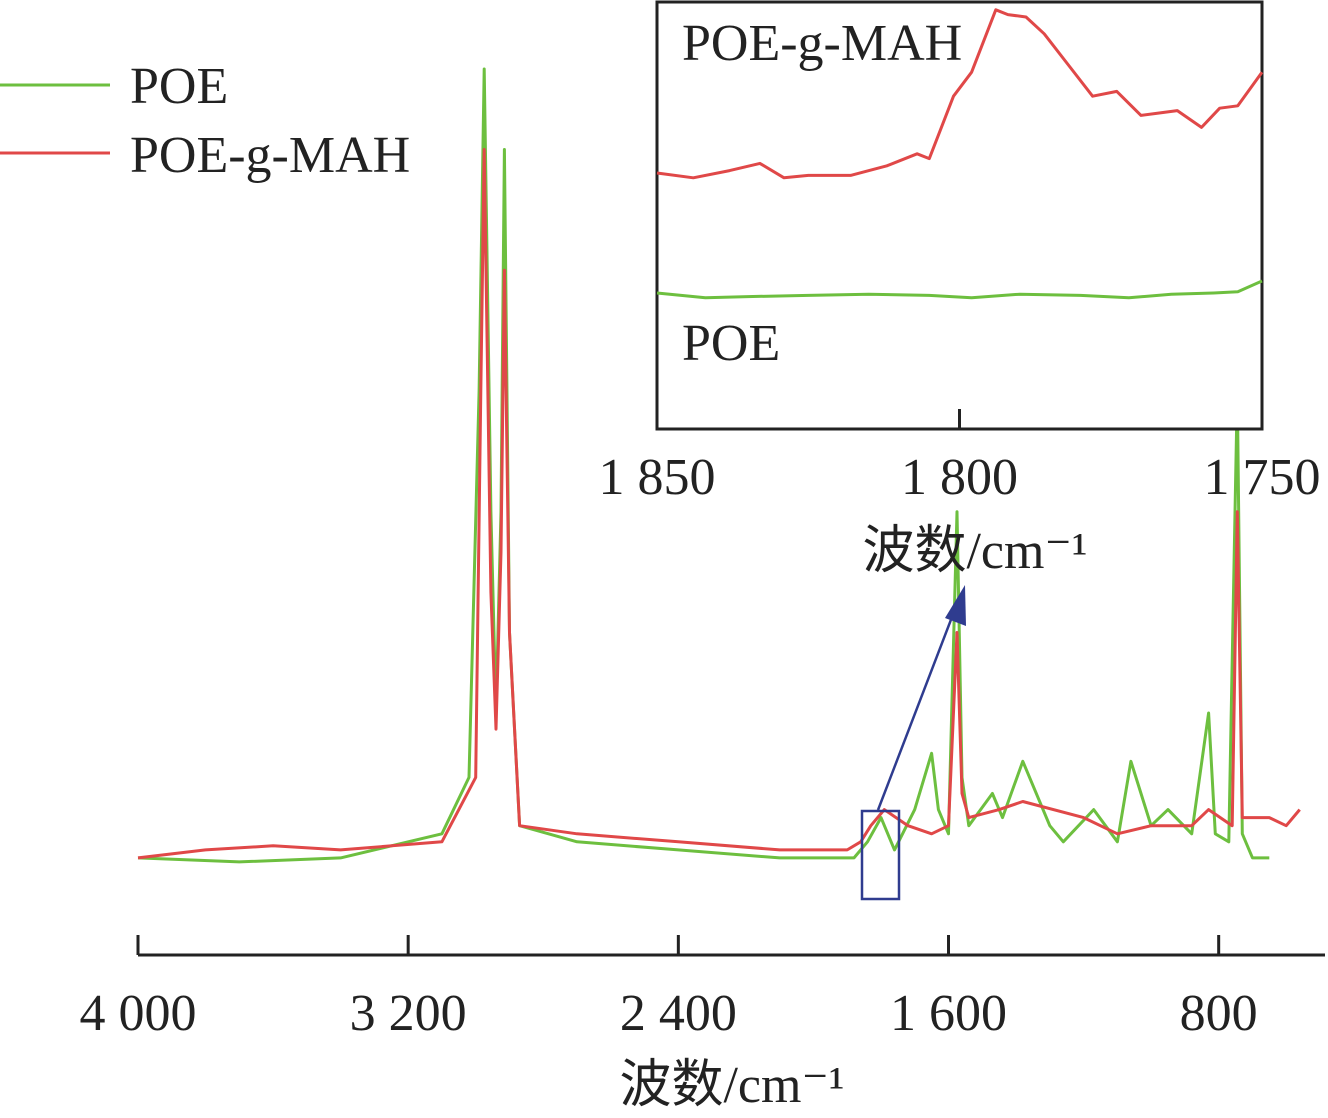 This screenshot has height=1118, width=1328. I want to click on inset-x-axis-label: 波数/cm⁻¹, so click(974, 551).